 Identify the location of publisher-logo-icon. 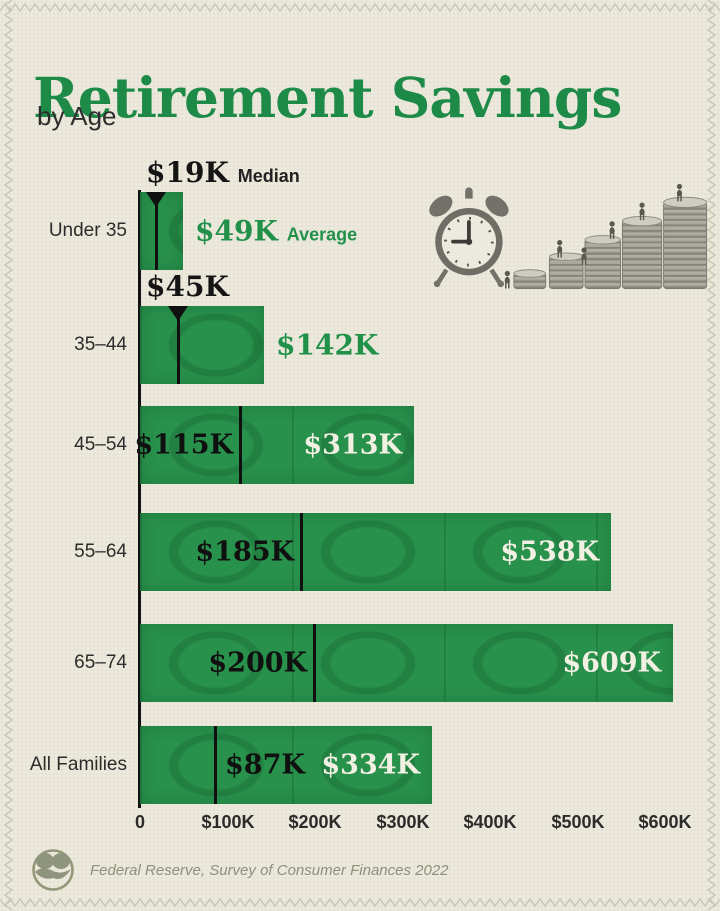
(53, 870).